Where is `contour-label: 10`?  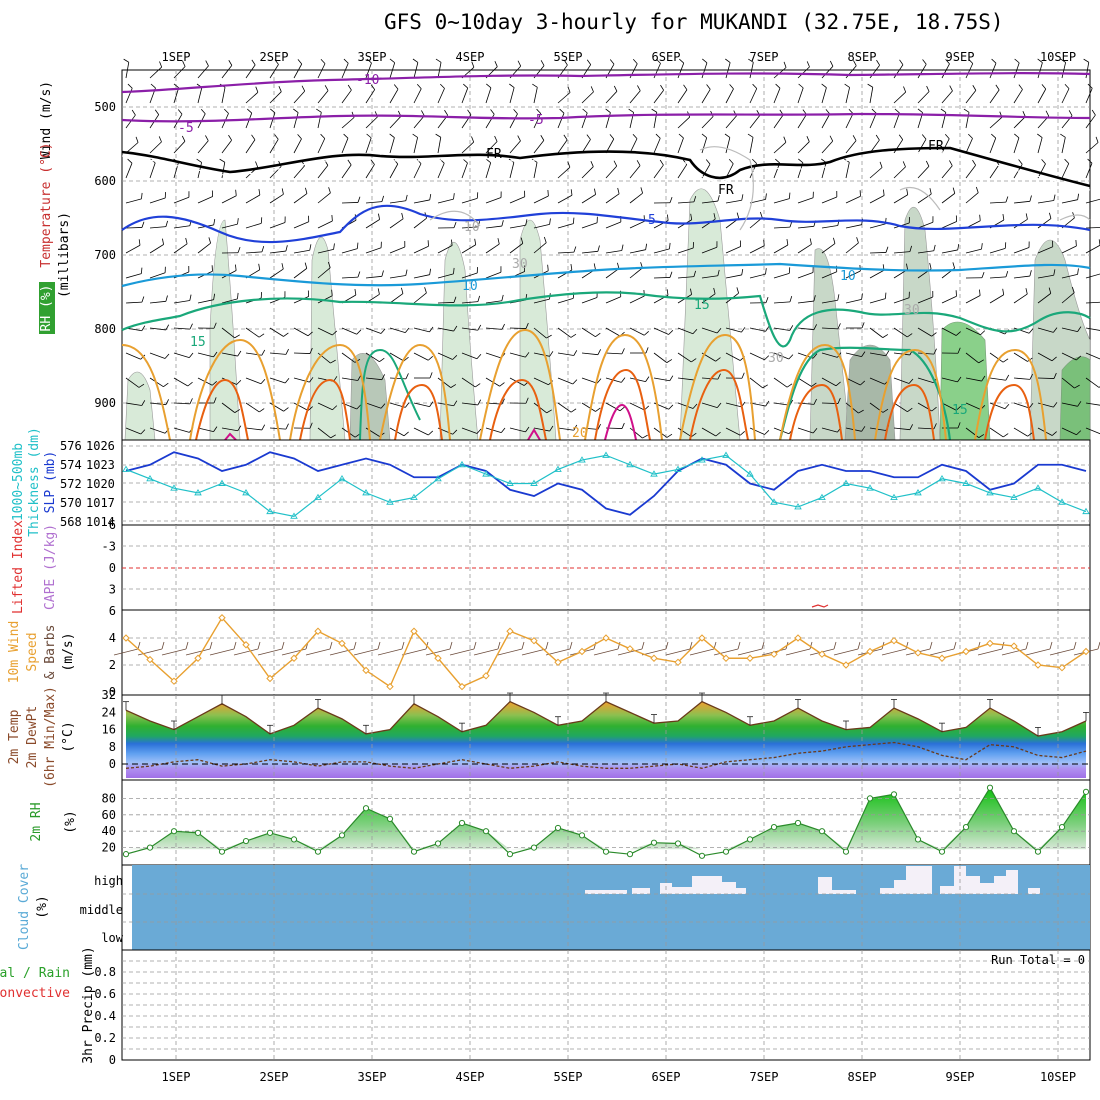
contour-label: 10 is located at coordinates (848, 276).